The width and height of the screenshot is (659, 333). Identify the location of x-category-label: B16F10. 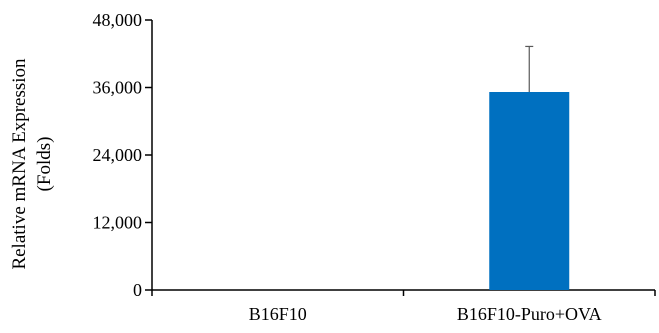
(278, 314).